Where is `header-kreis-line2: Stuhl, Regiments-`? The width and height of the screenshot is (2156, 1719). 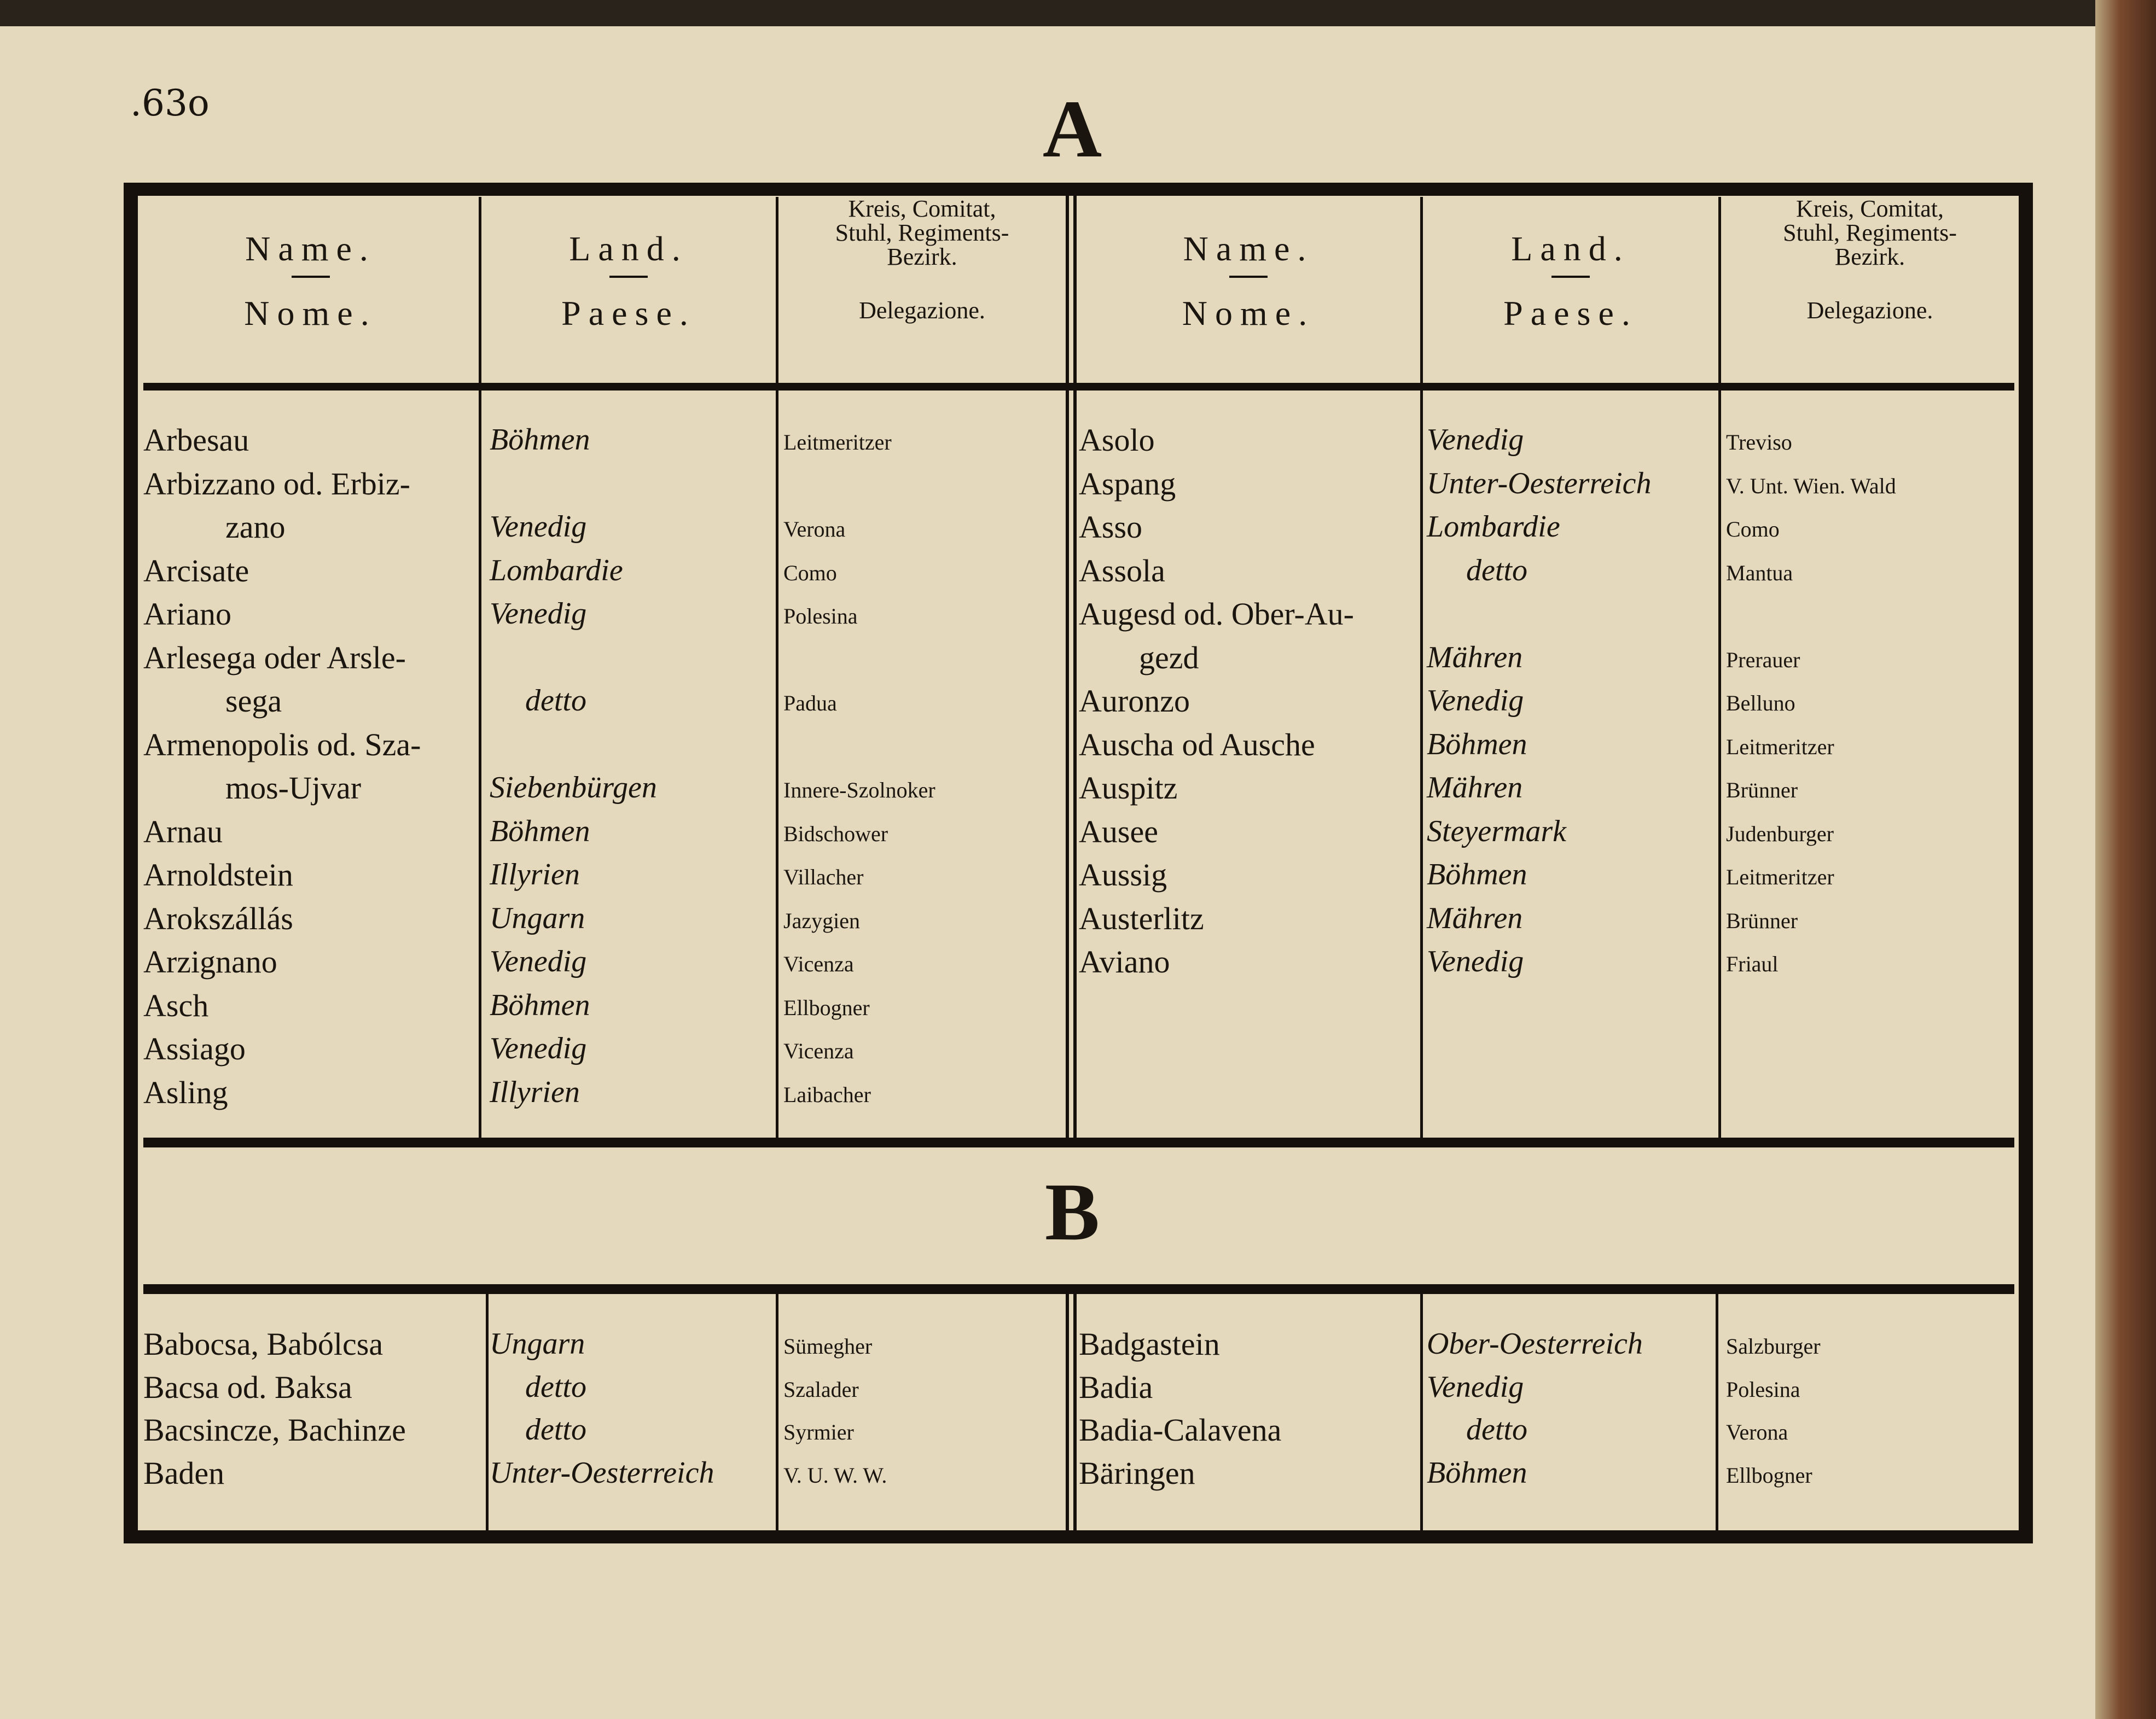
header-kreis-line2: Stuhl, Regiments- is located at coordinates (1870, 232).